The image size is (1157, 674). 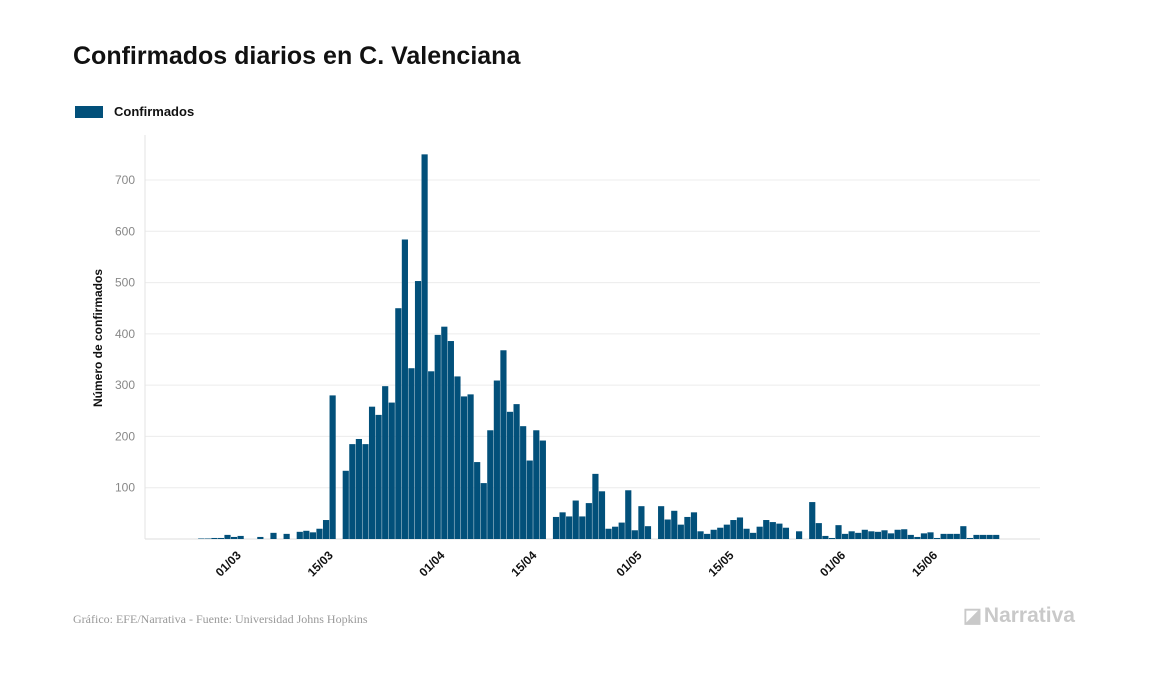 What do you see at coordinates (125, 436) in the screenshot?
I see `y-tick-label: 200` at bounding box center [125, 436].